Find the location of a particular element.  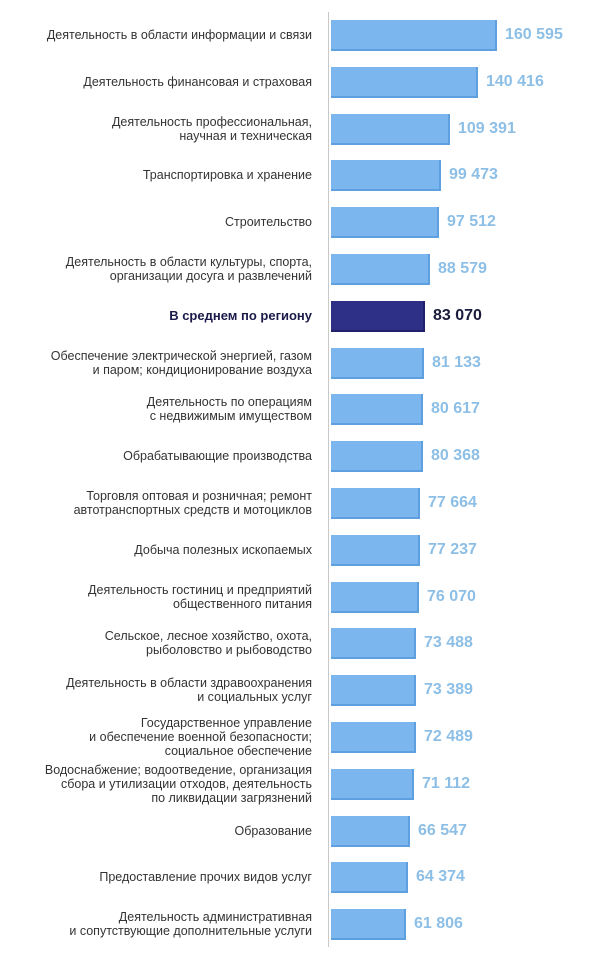

data-label: 97 512 is located at coordinates (471, 222).